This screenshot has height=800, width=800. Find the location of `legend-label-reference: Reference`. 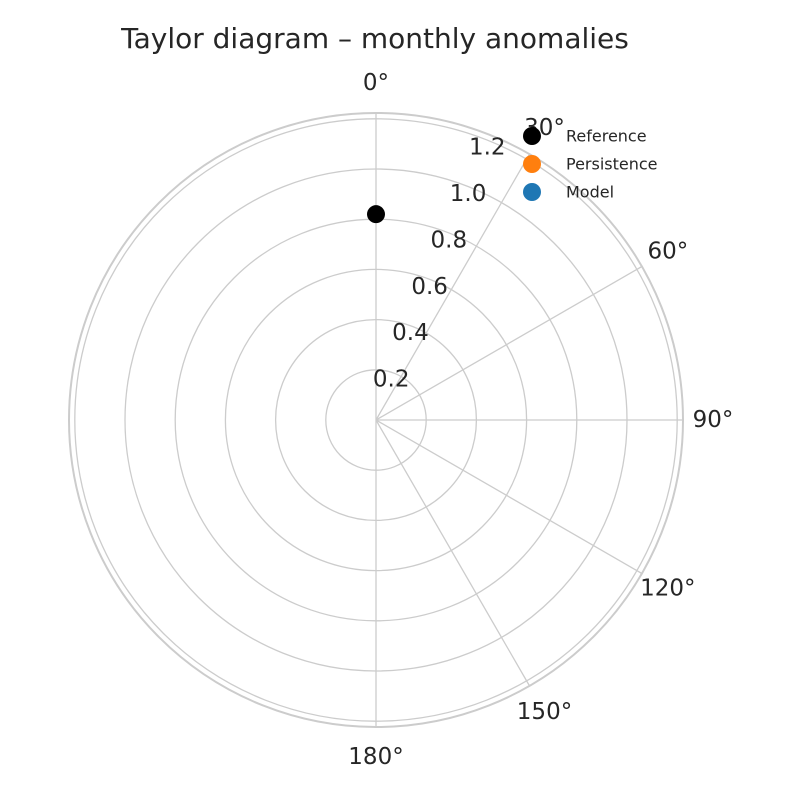

legend-label-reference: Reference is located at coordinates (606, 136).